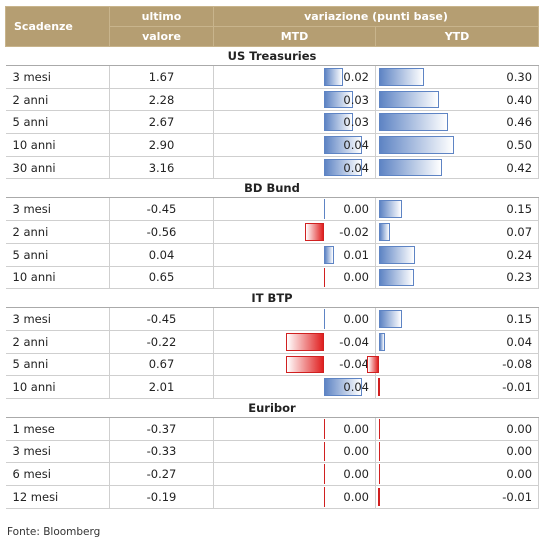 This screenshot has height=545, width=544. What do you see at coordinates (272, 168) in the screenshot?
I see `table-row: 30 anni 3.16 0.04 0.42` at bounding box center [272, 168].